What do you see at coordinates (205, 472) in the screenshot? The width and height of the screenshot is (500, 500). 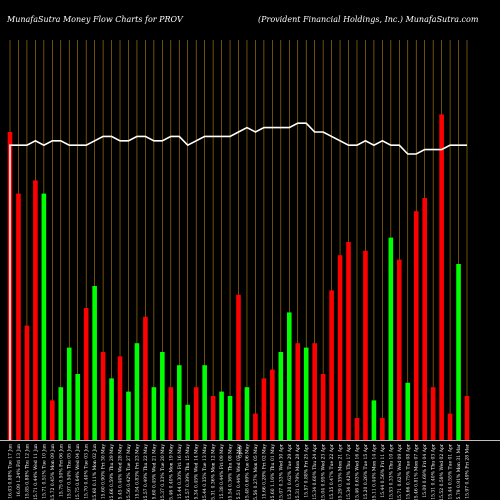 I see `x-tick-label: 15.44 0.35% Tue 13 May` at bounding box center [205, 472].